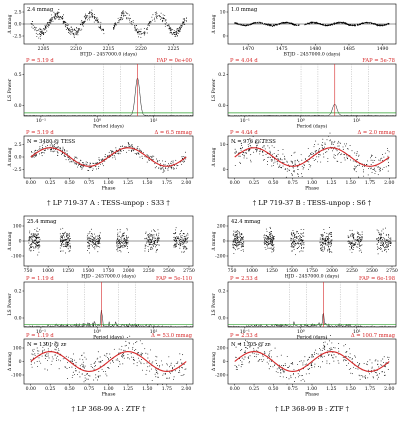 This screenshot has width=400, height=421. Describe the element at coordinates (370, 389) in the screenshot. I see `phased-xtick-label: 1.75` at that location.